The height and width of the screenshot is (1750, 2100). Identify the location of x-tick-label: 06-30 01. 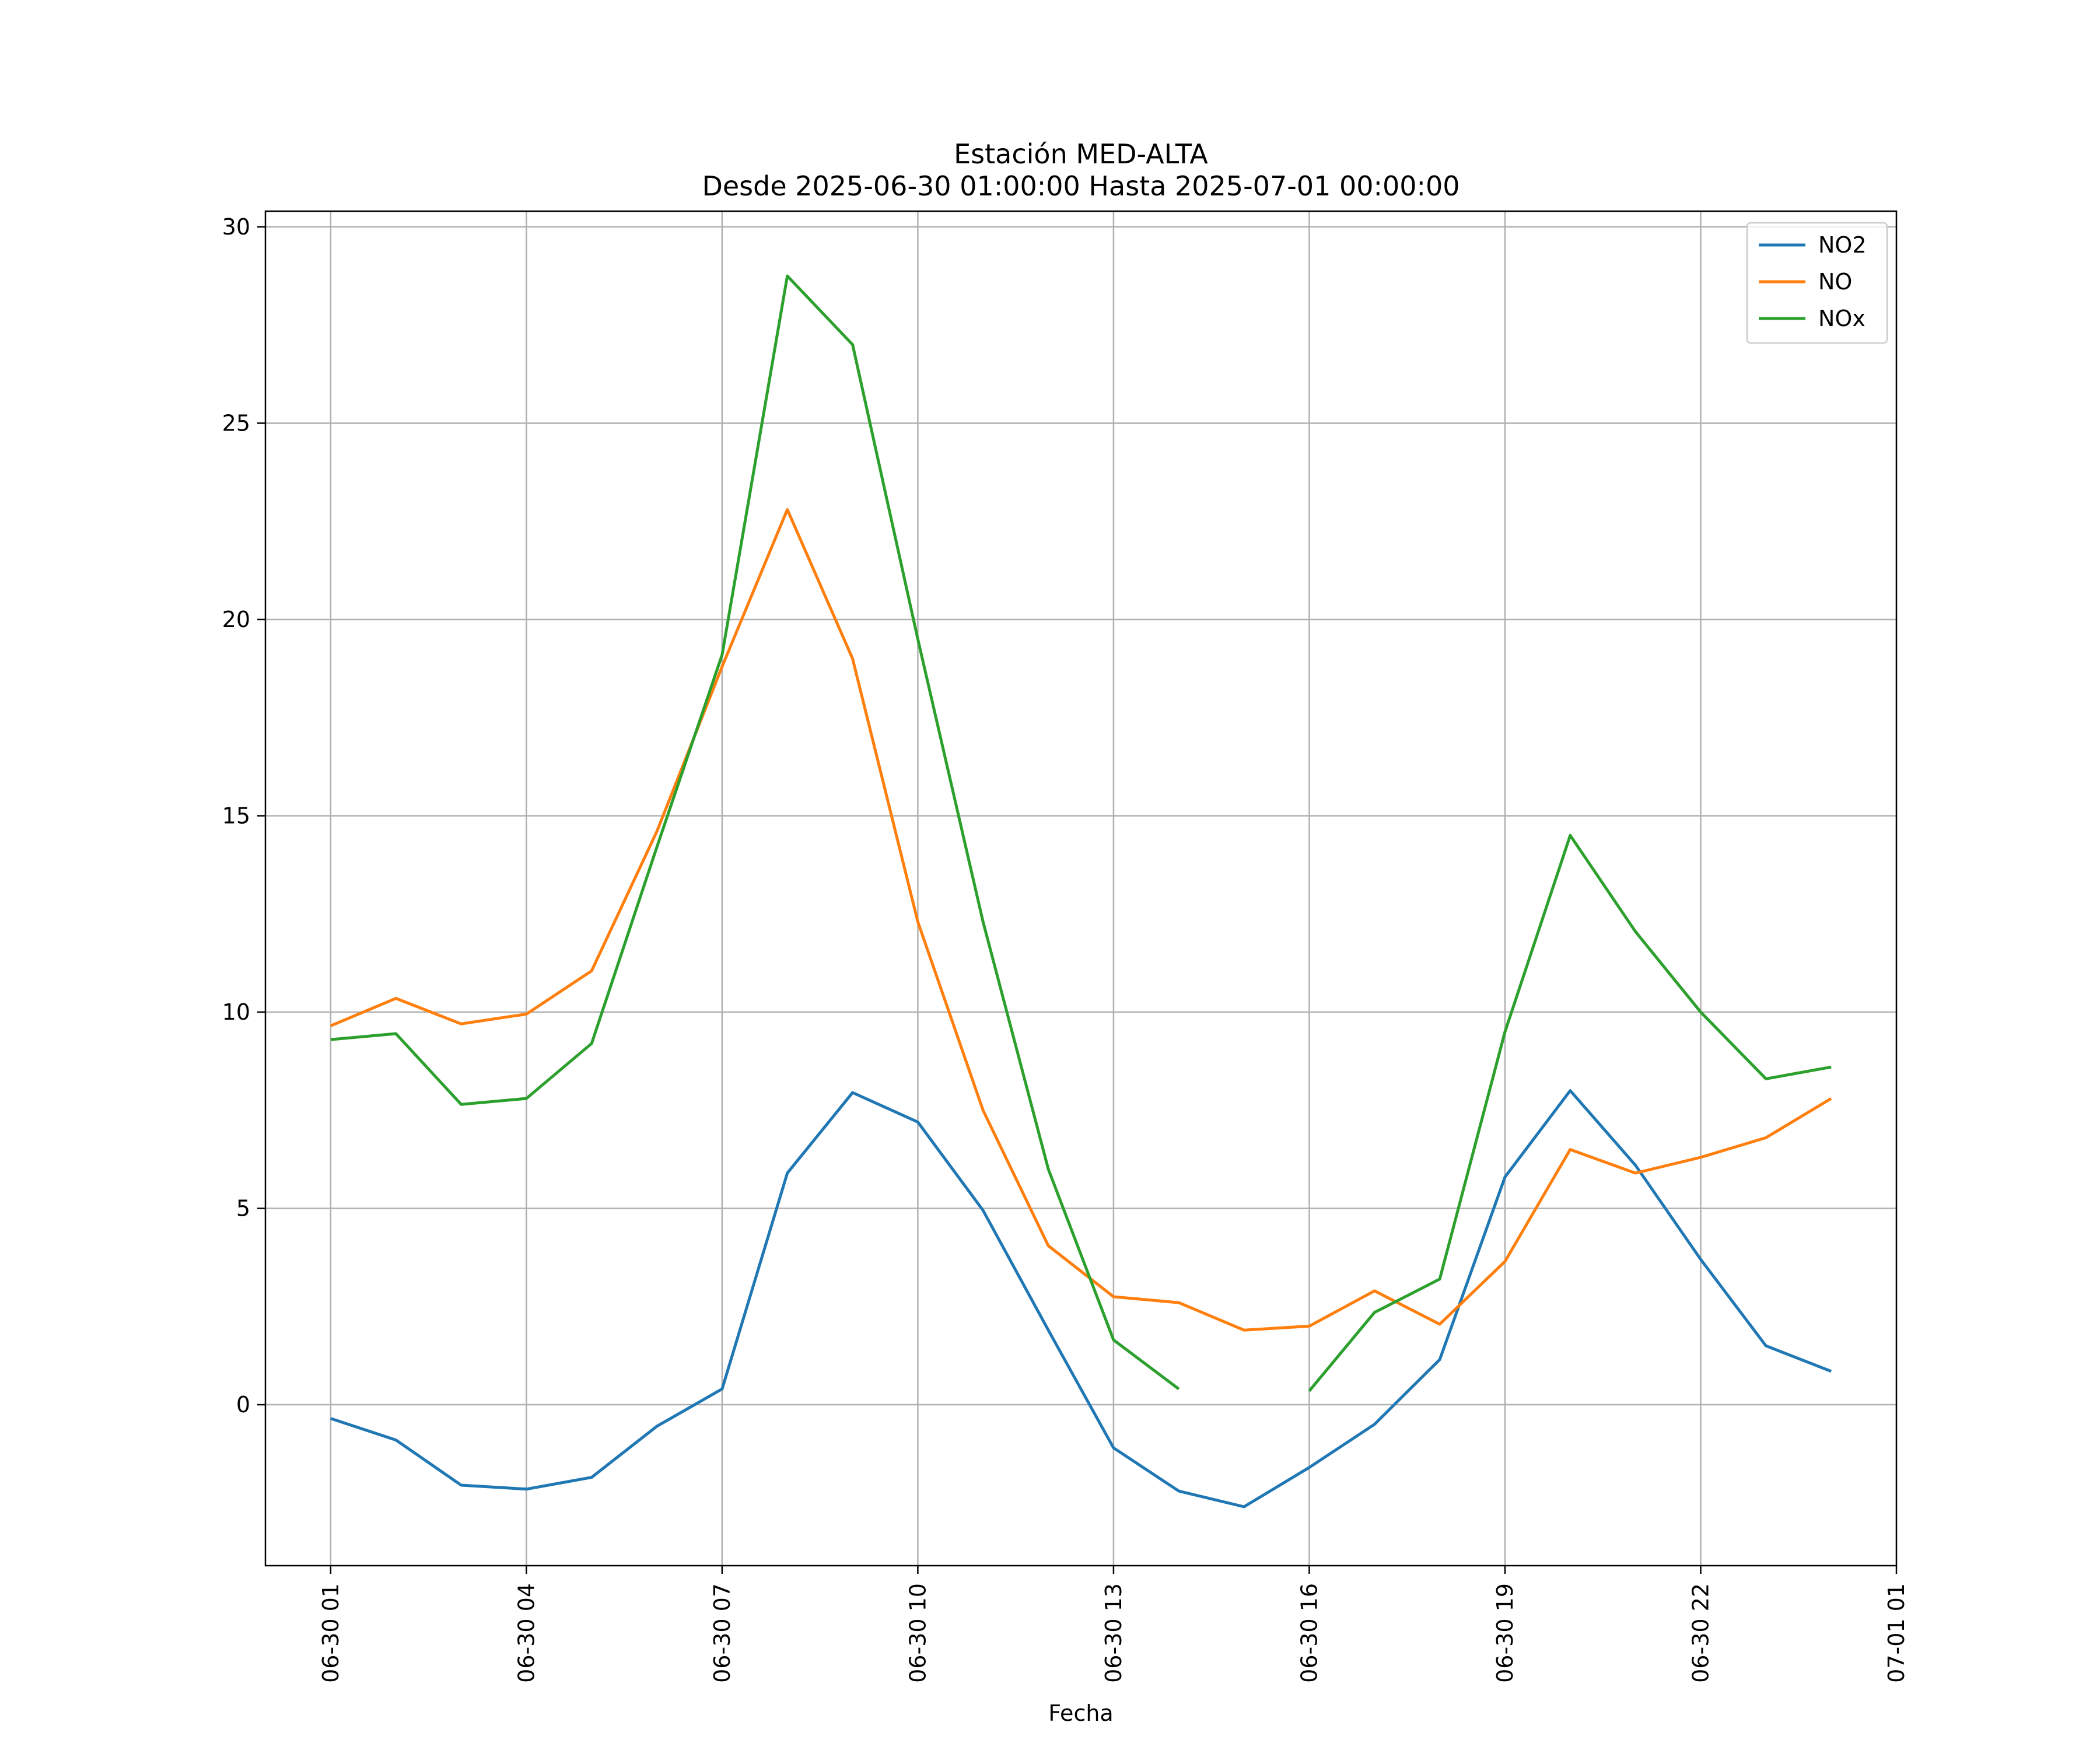
(331, 1633).